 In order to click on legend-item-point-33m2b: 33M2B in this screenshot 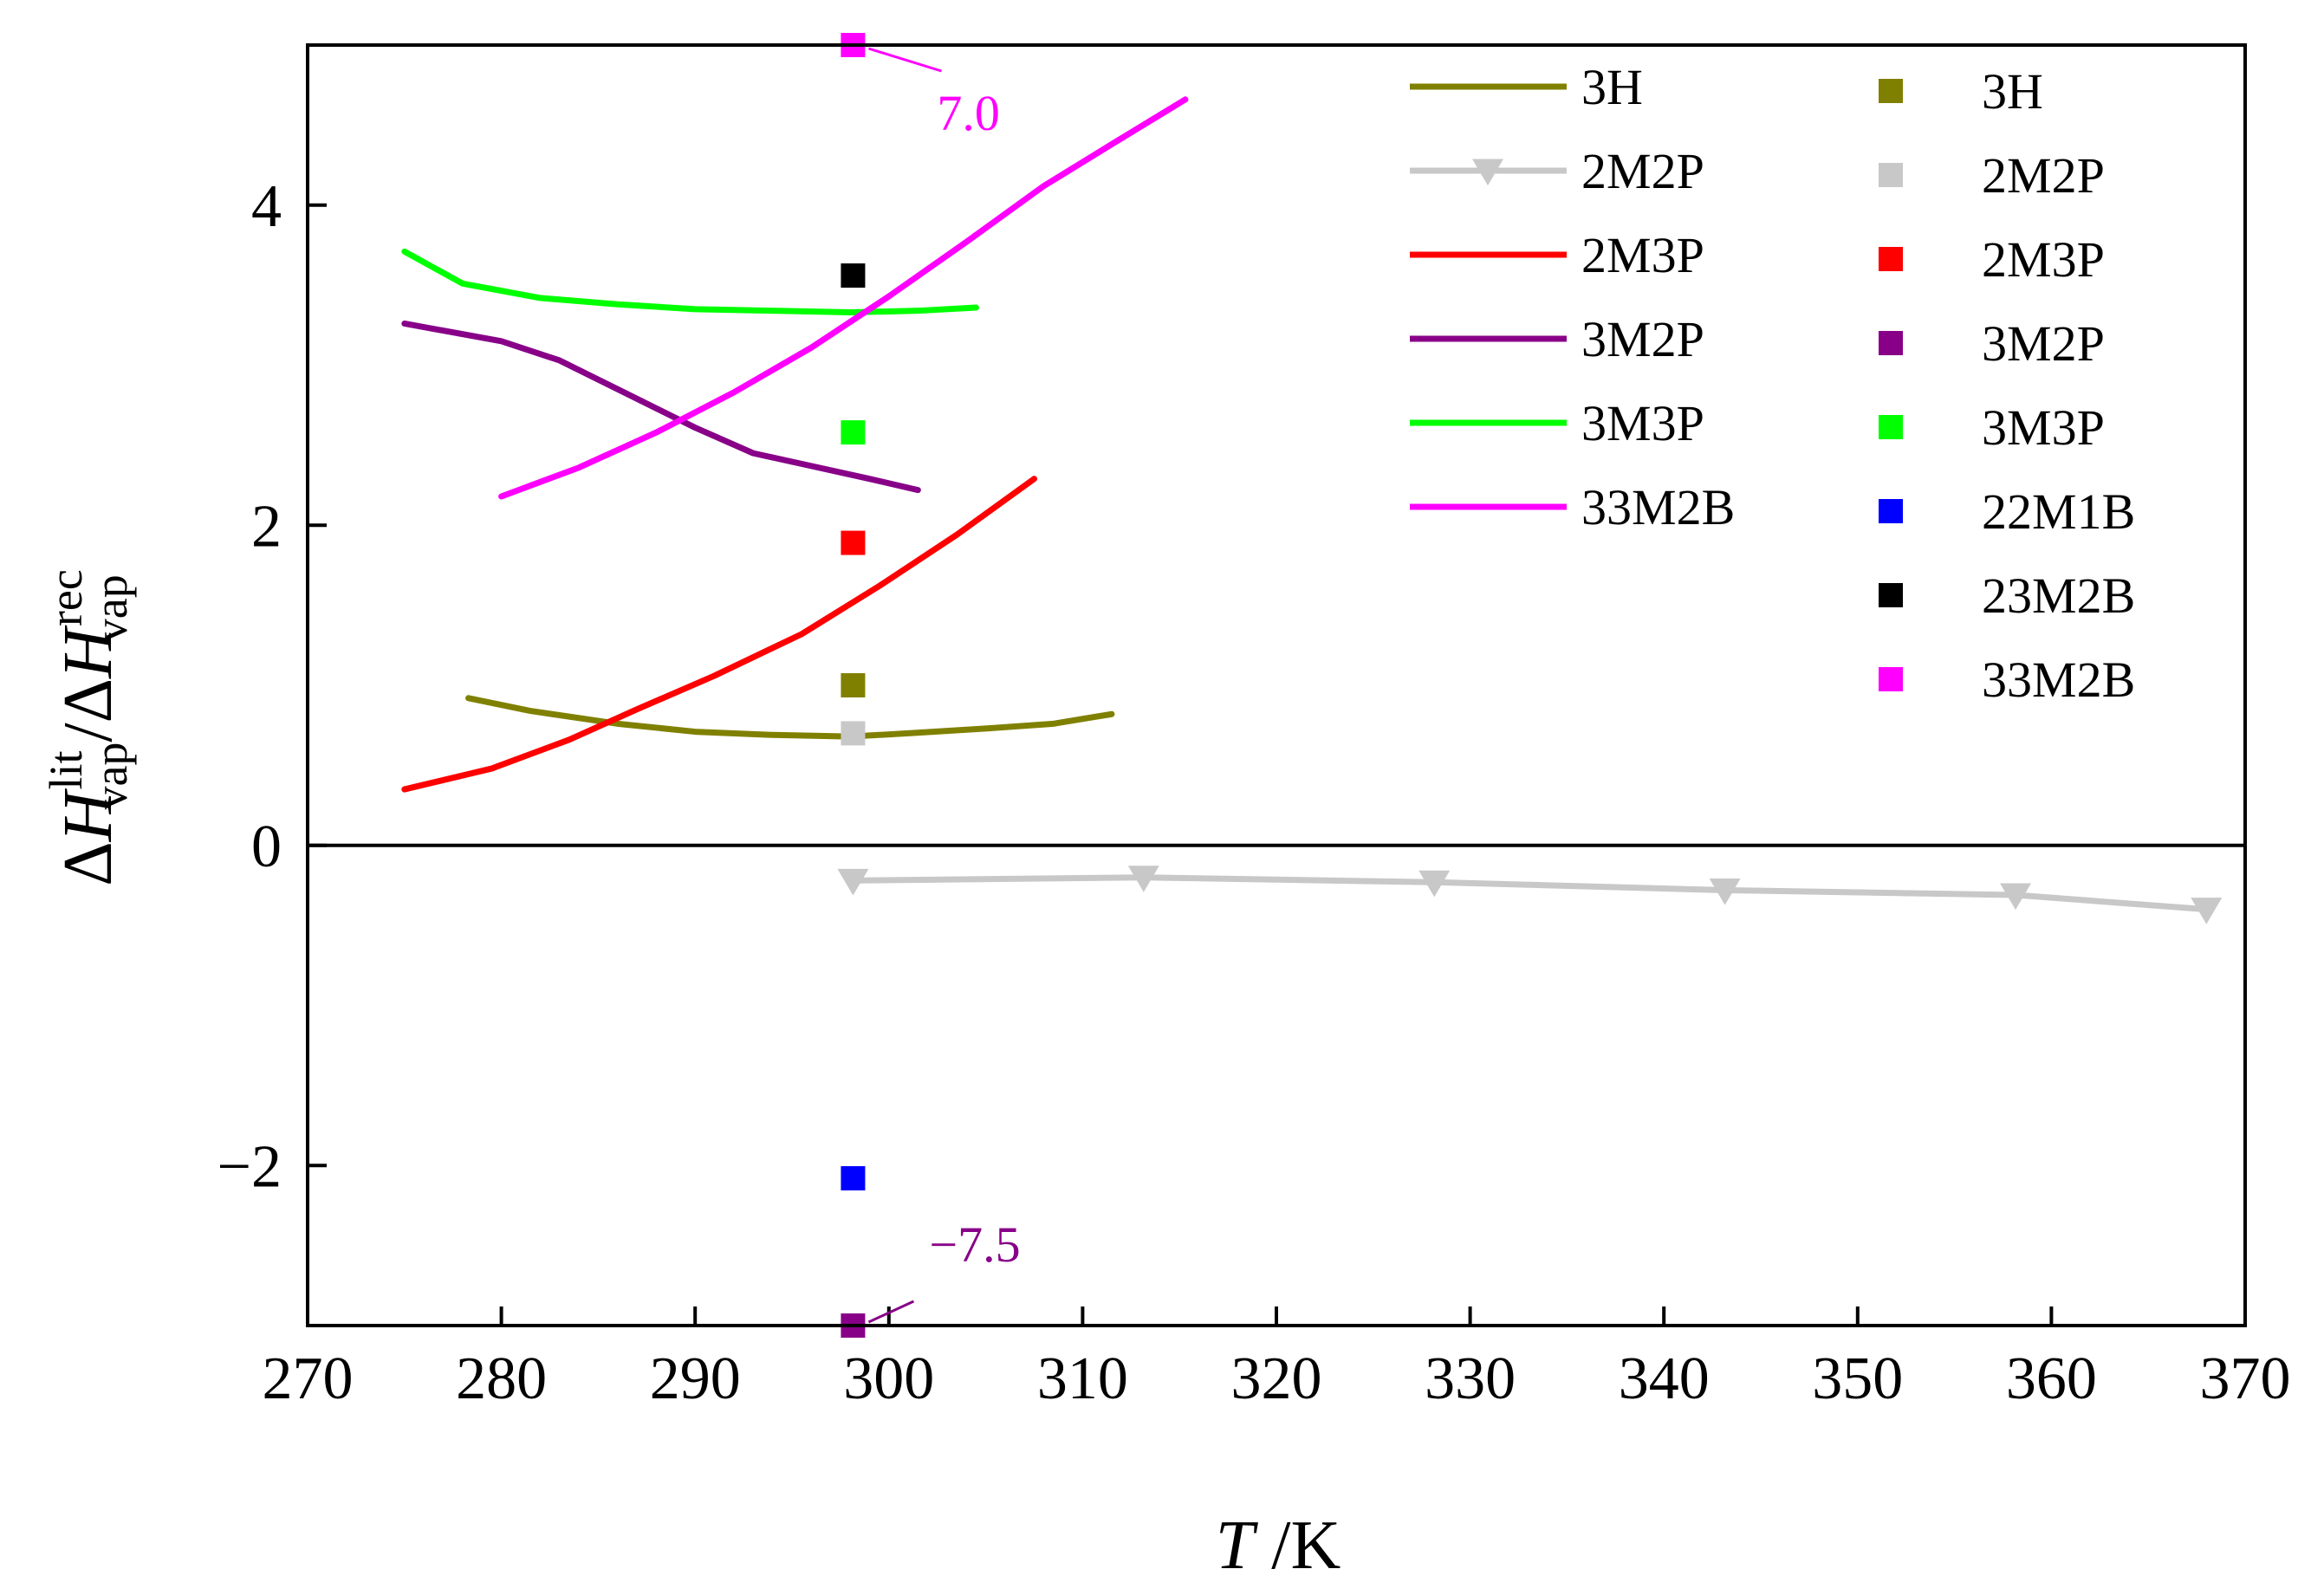, I will do `click(2007, 680)`.